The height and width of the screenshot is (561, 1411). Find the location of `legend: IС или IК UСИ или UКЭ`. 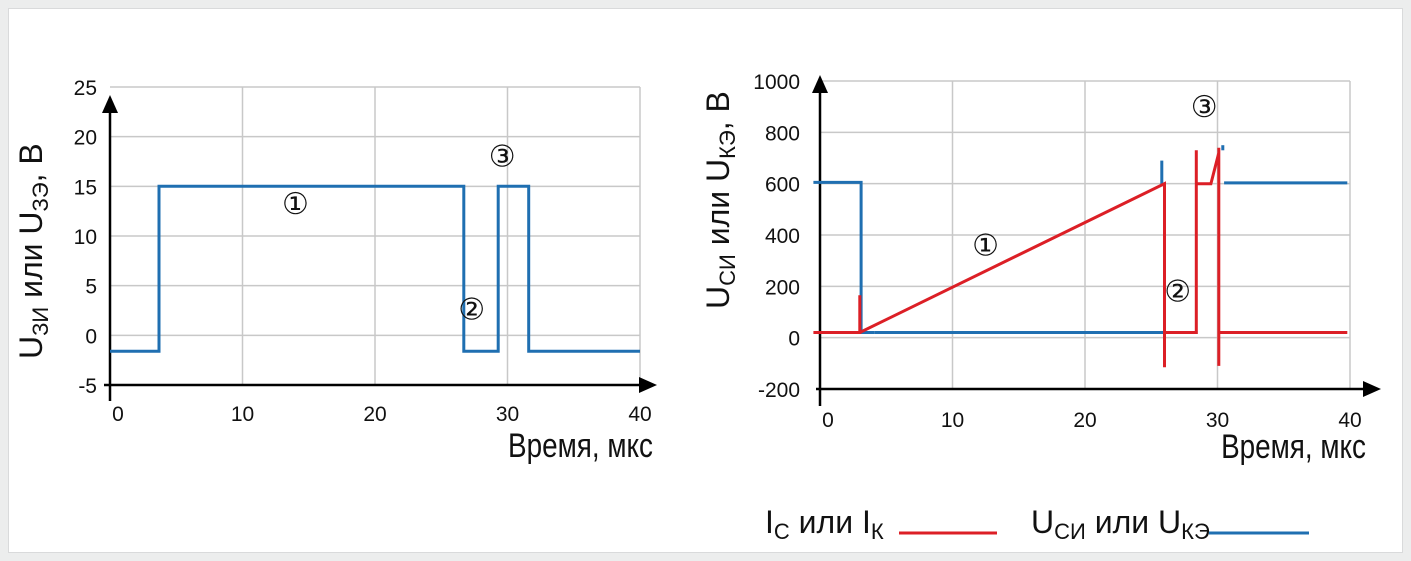

legend: IС или IК UСИ или UКЭ is located at coordinates (1037, 524).